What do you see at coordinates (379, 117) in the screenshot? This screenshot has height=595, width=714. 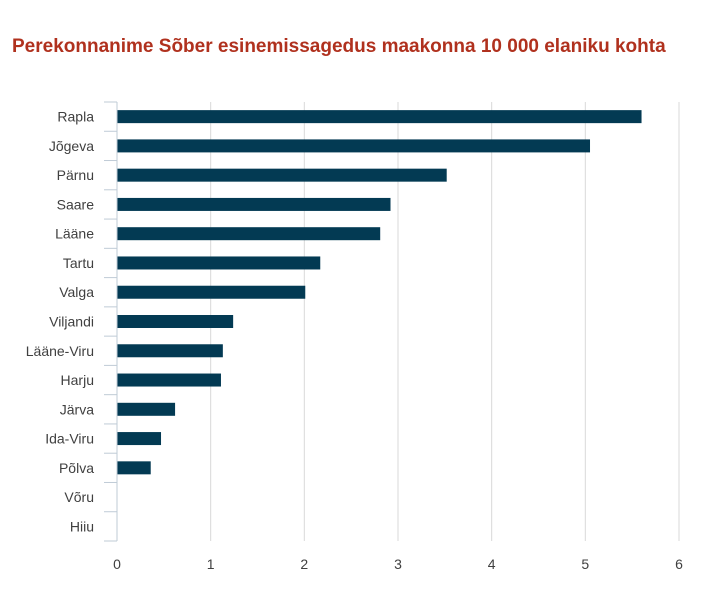 I see `bar-rapla` at bounding box center [379, 117].